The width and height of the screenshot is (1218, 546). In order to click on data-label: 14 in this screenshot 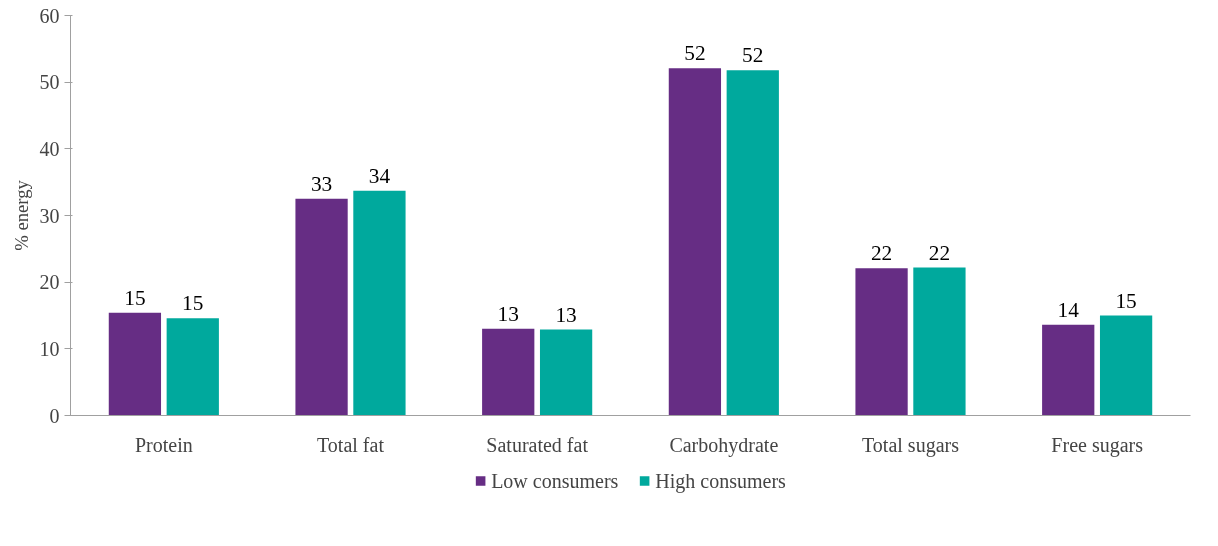, I will do `click(1068, 309)`.